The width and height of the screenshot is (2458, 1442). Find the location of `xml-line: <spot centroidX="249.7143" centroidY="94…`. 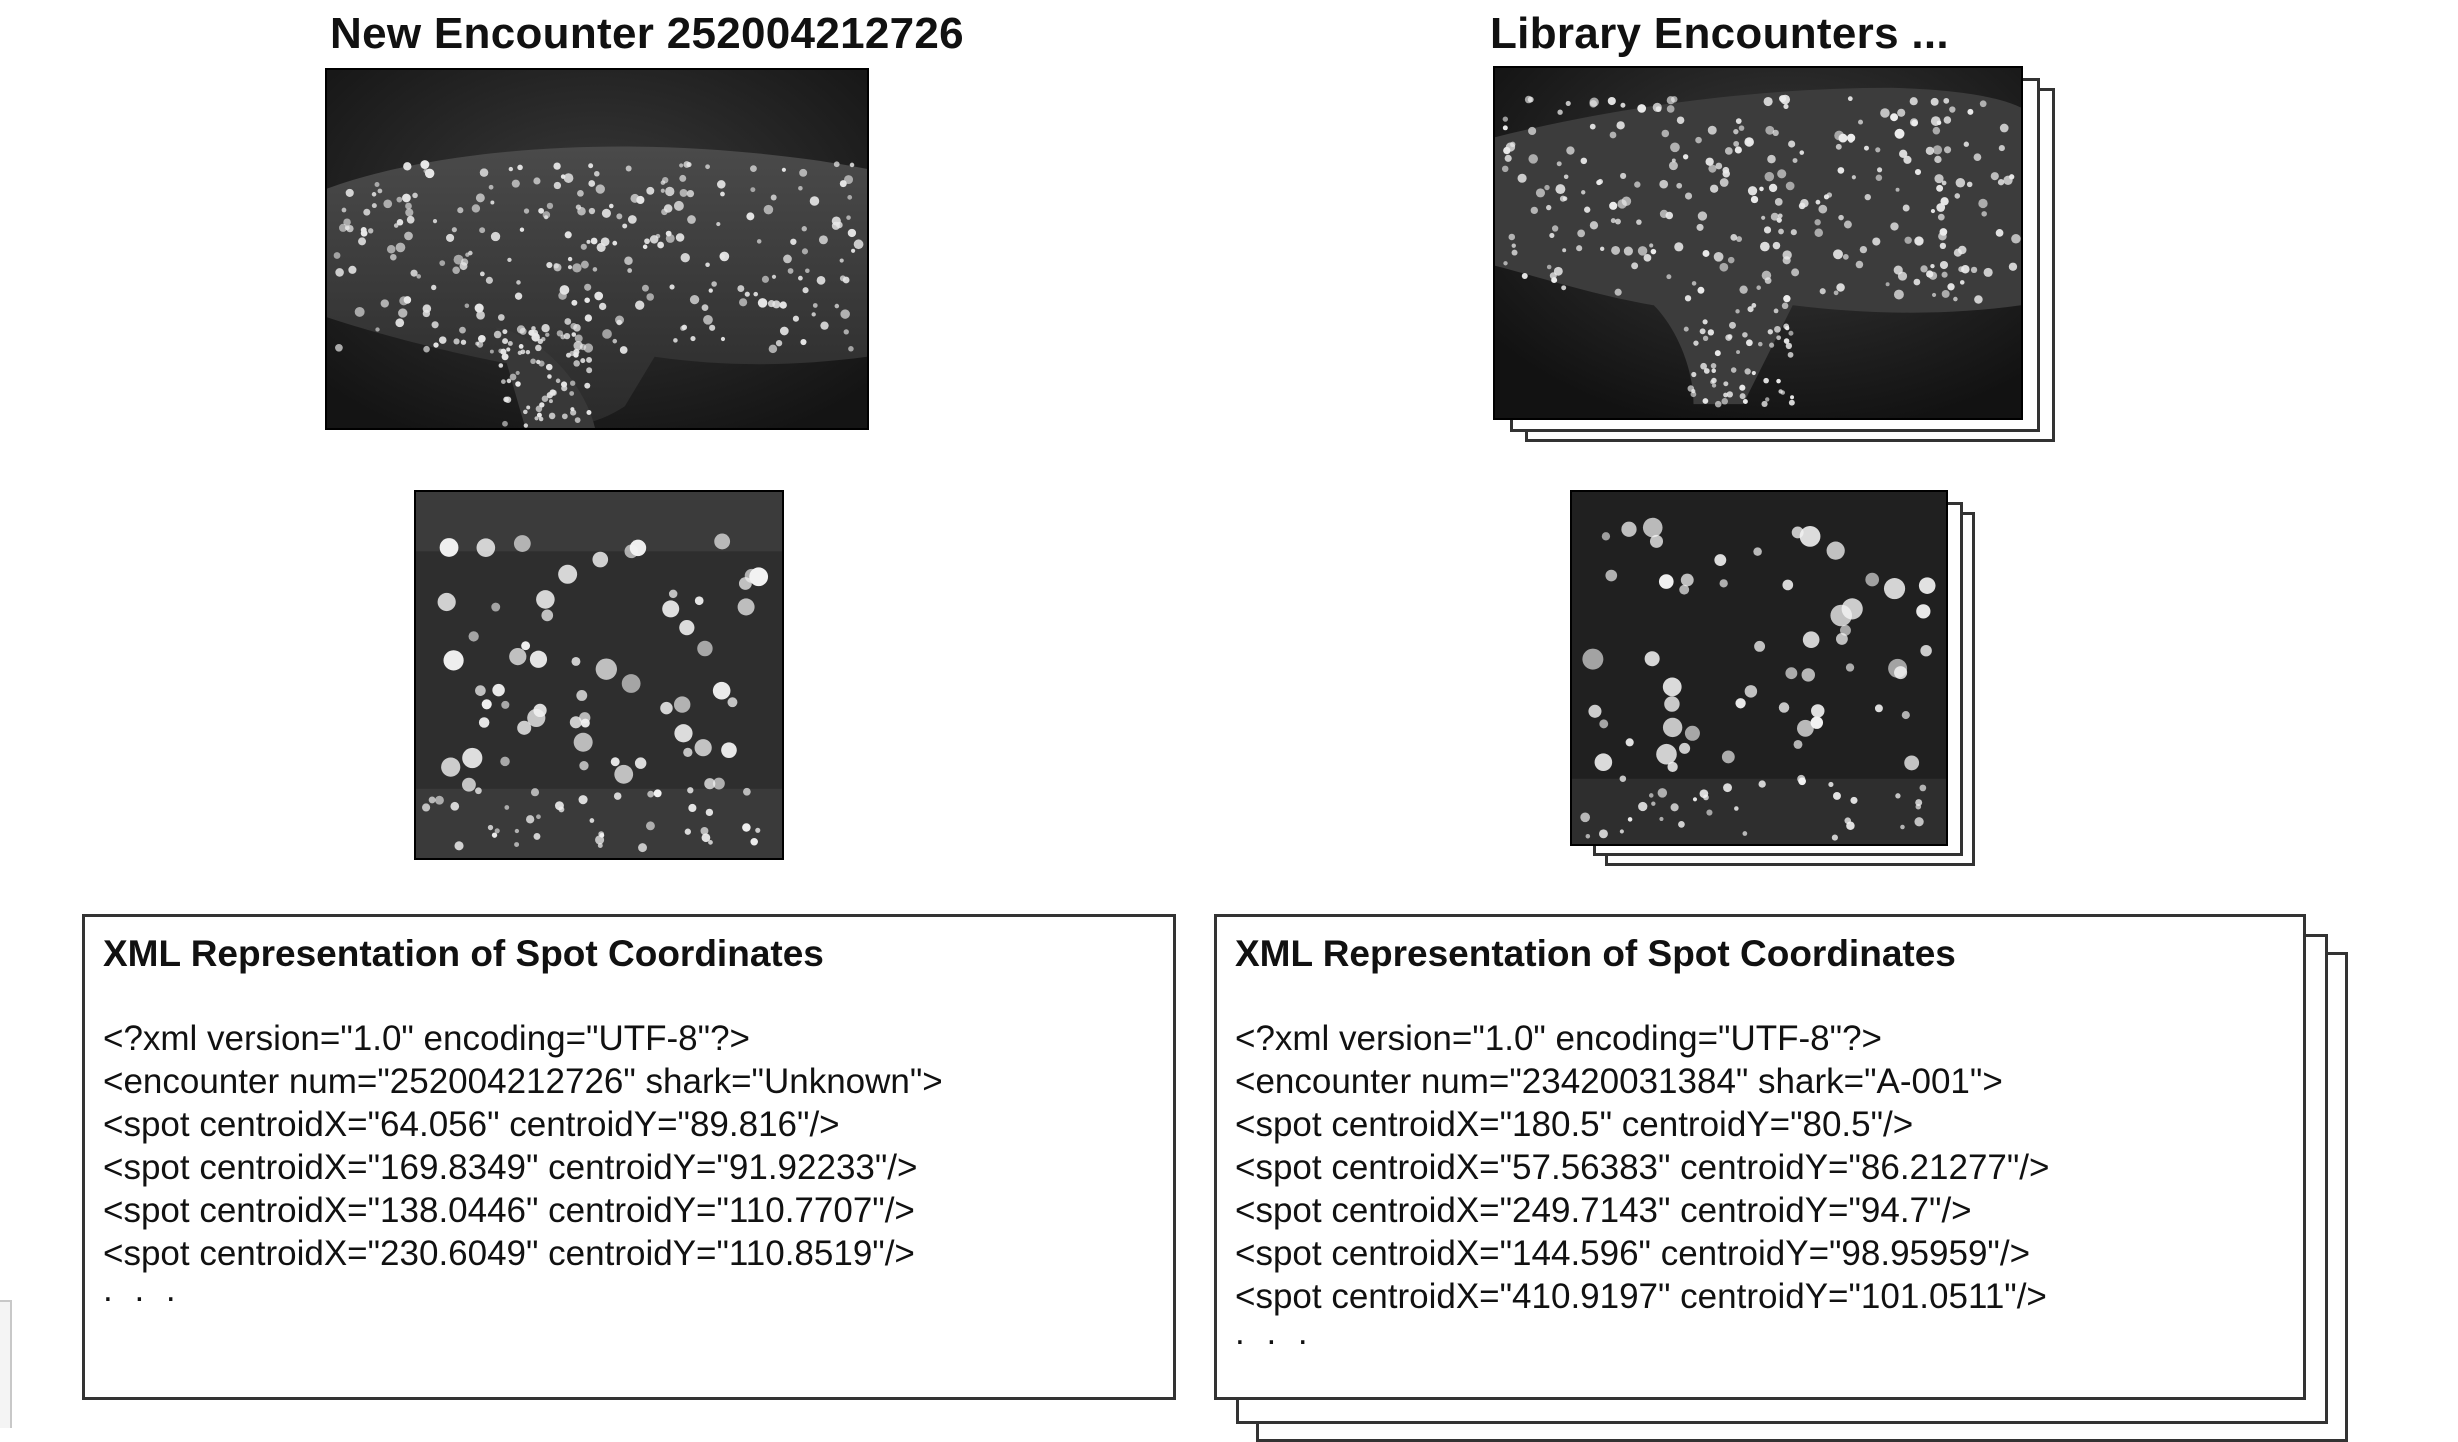

xml-line: <spot centroidX="249.7143" centroidY="94… is located at coordinates (1603, 1210).